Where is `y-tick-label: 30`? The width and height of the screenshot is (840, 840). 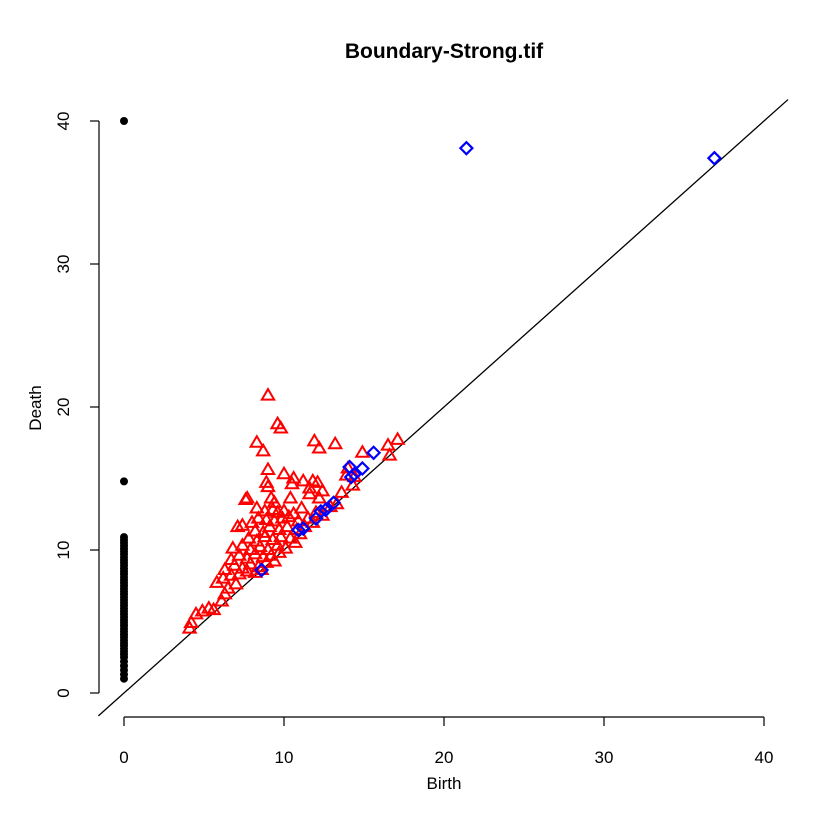 y-tick-label: 30 is located at coordinates (63, 264).